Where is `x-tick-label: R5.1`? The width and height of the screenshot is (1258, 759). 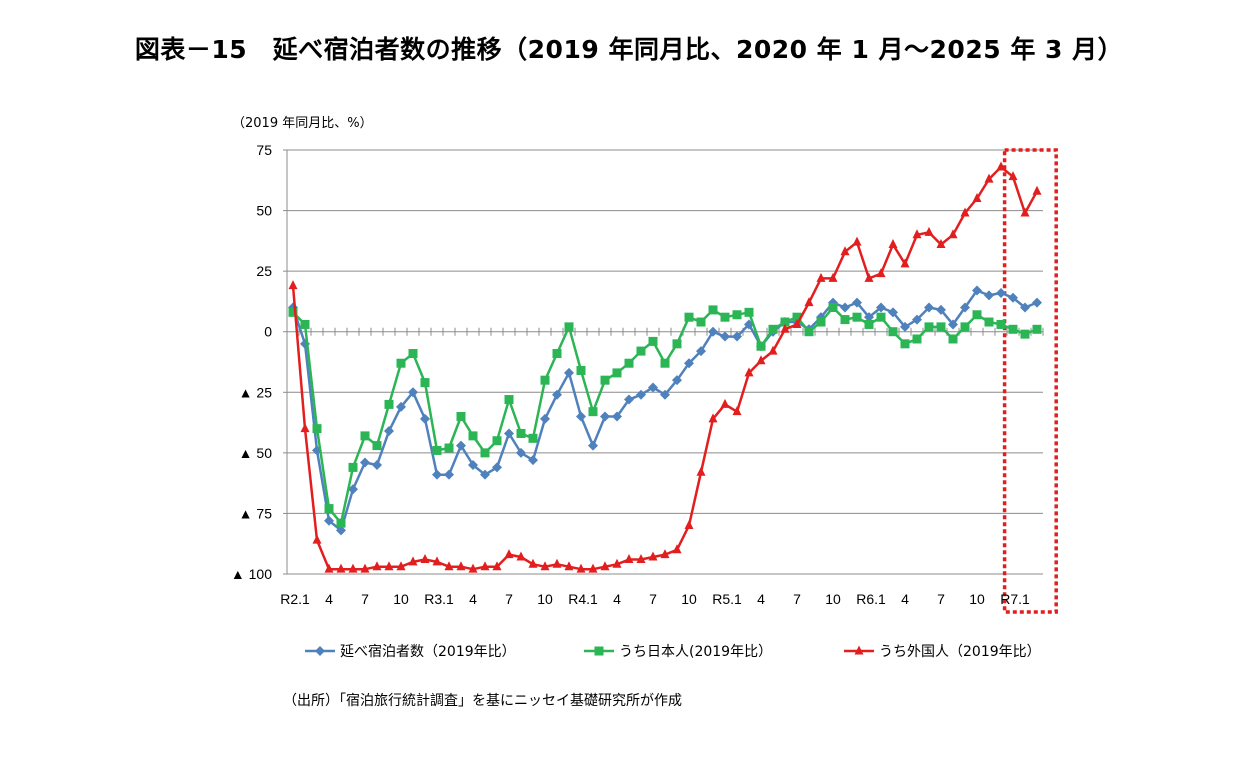
x-tick-label: R5.1 is located at coordinates (727, 599).